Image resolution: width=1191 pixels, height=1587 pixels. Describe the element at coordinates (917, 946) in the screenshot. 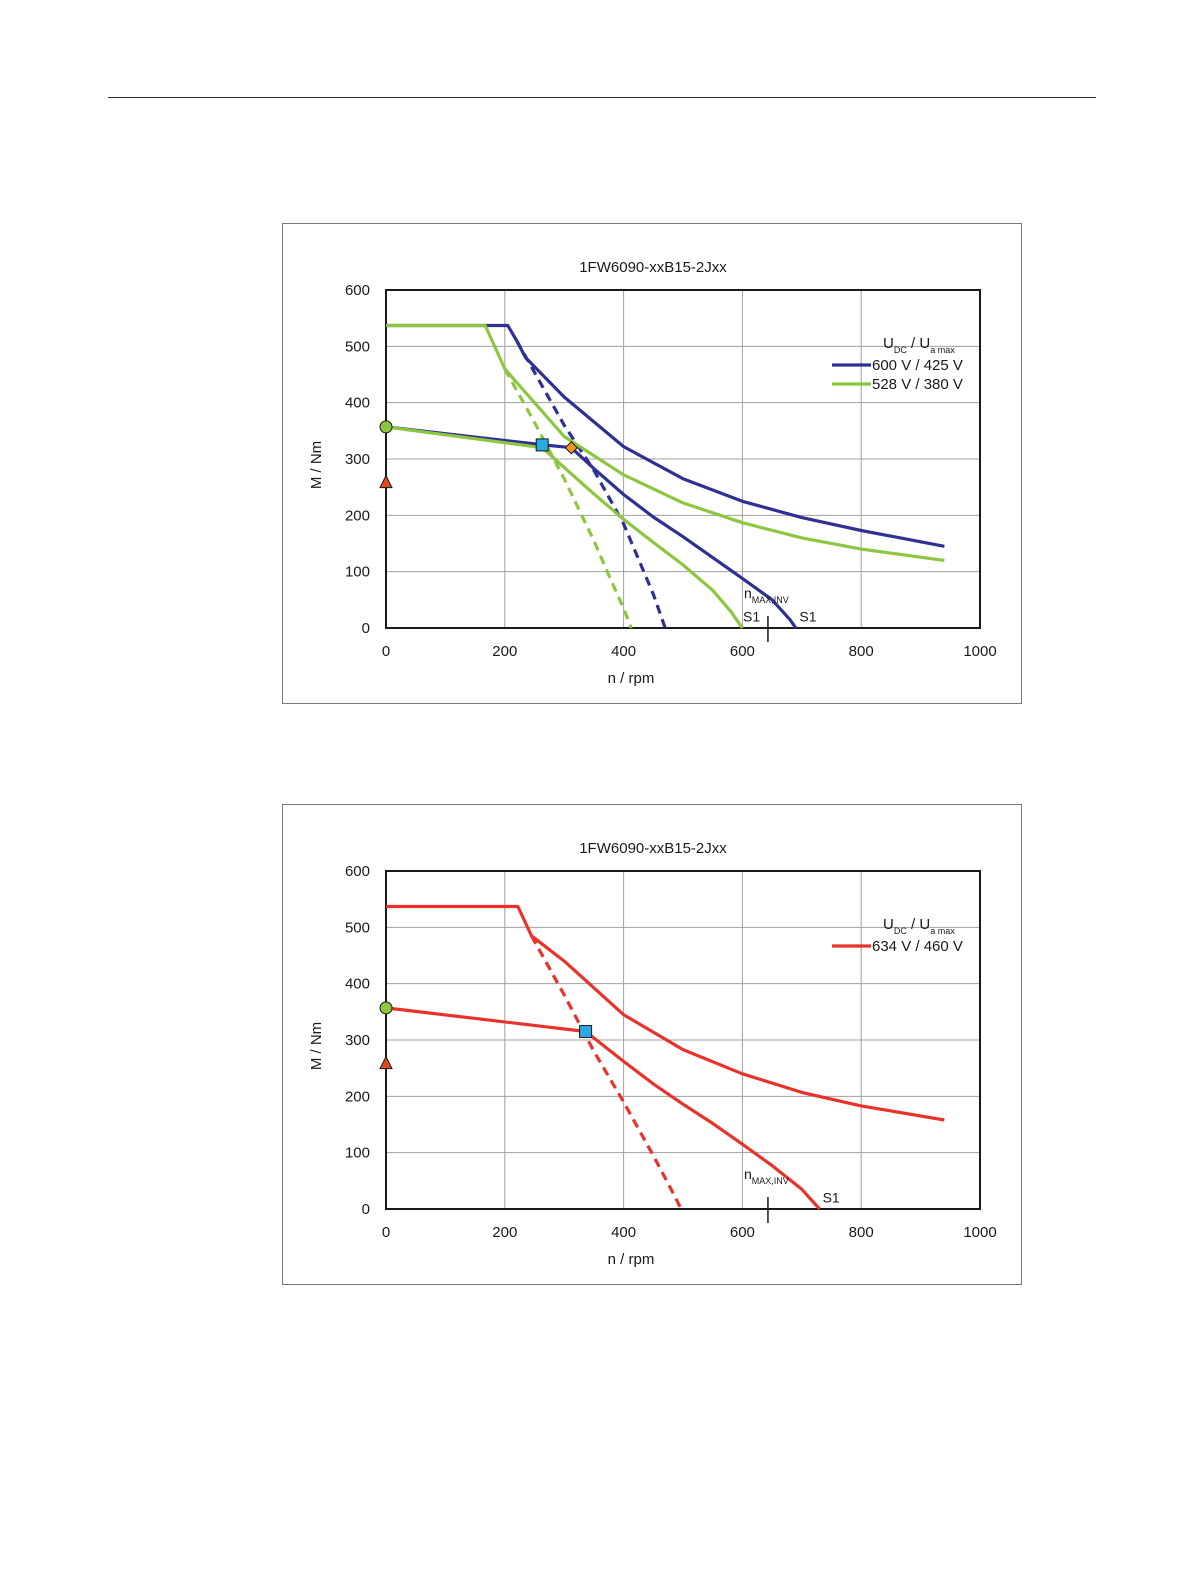

I see `legend-entry: 634 V / 460 V` at that location.